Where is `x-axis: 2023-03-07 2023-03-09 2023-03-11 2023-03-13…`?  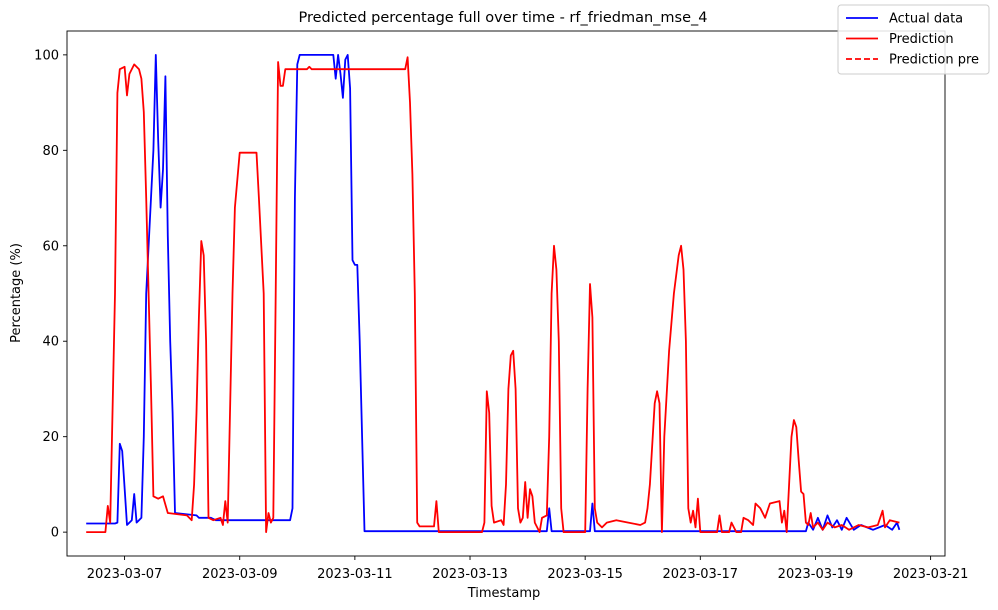 x-axis: 2023-03-07 2023-03-09 2023-03-11 2023-03-13… is located at coordinates (528, 569).